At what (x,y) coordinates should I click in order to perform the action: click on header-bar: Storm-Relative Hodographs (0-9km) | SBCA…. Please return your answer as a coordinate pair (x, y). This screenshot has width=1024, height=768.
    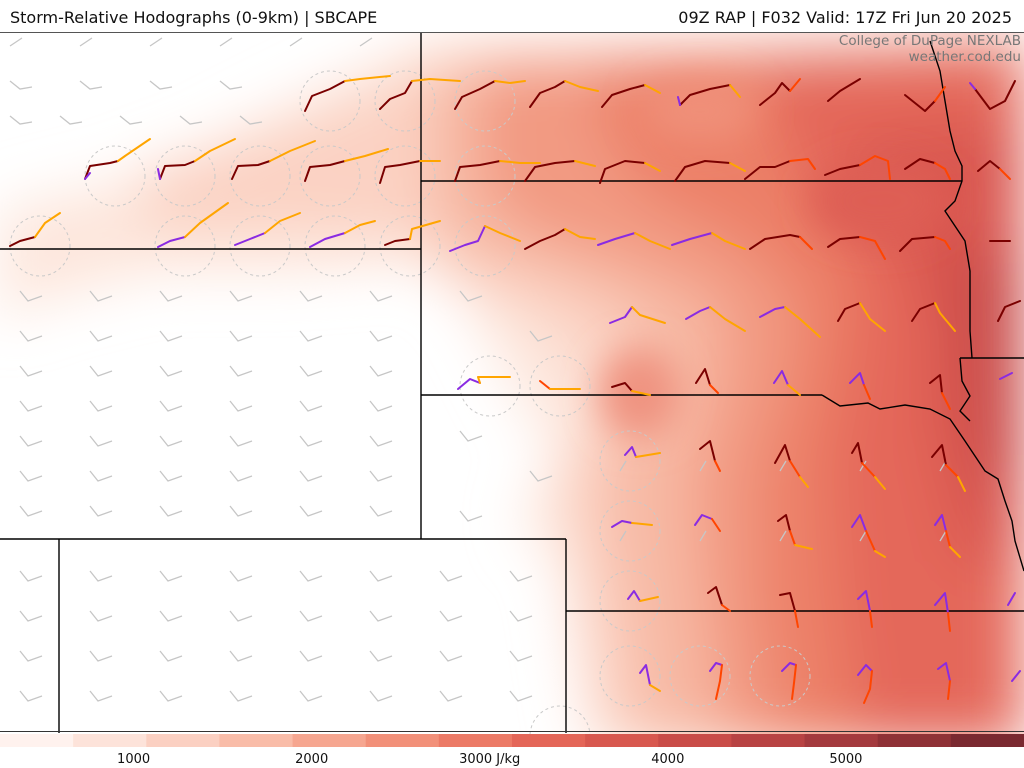
    Looking at the image, I should click on (512, 16).